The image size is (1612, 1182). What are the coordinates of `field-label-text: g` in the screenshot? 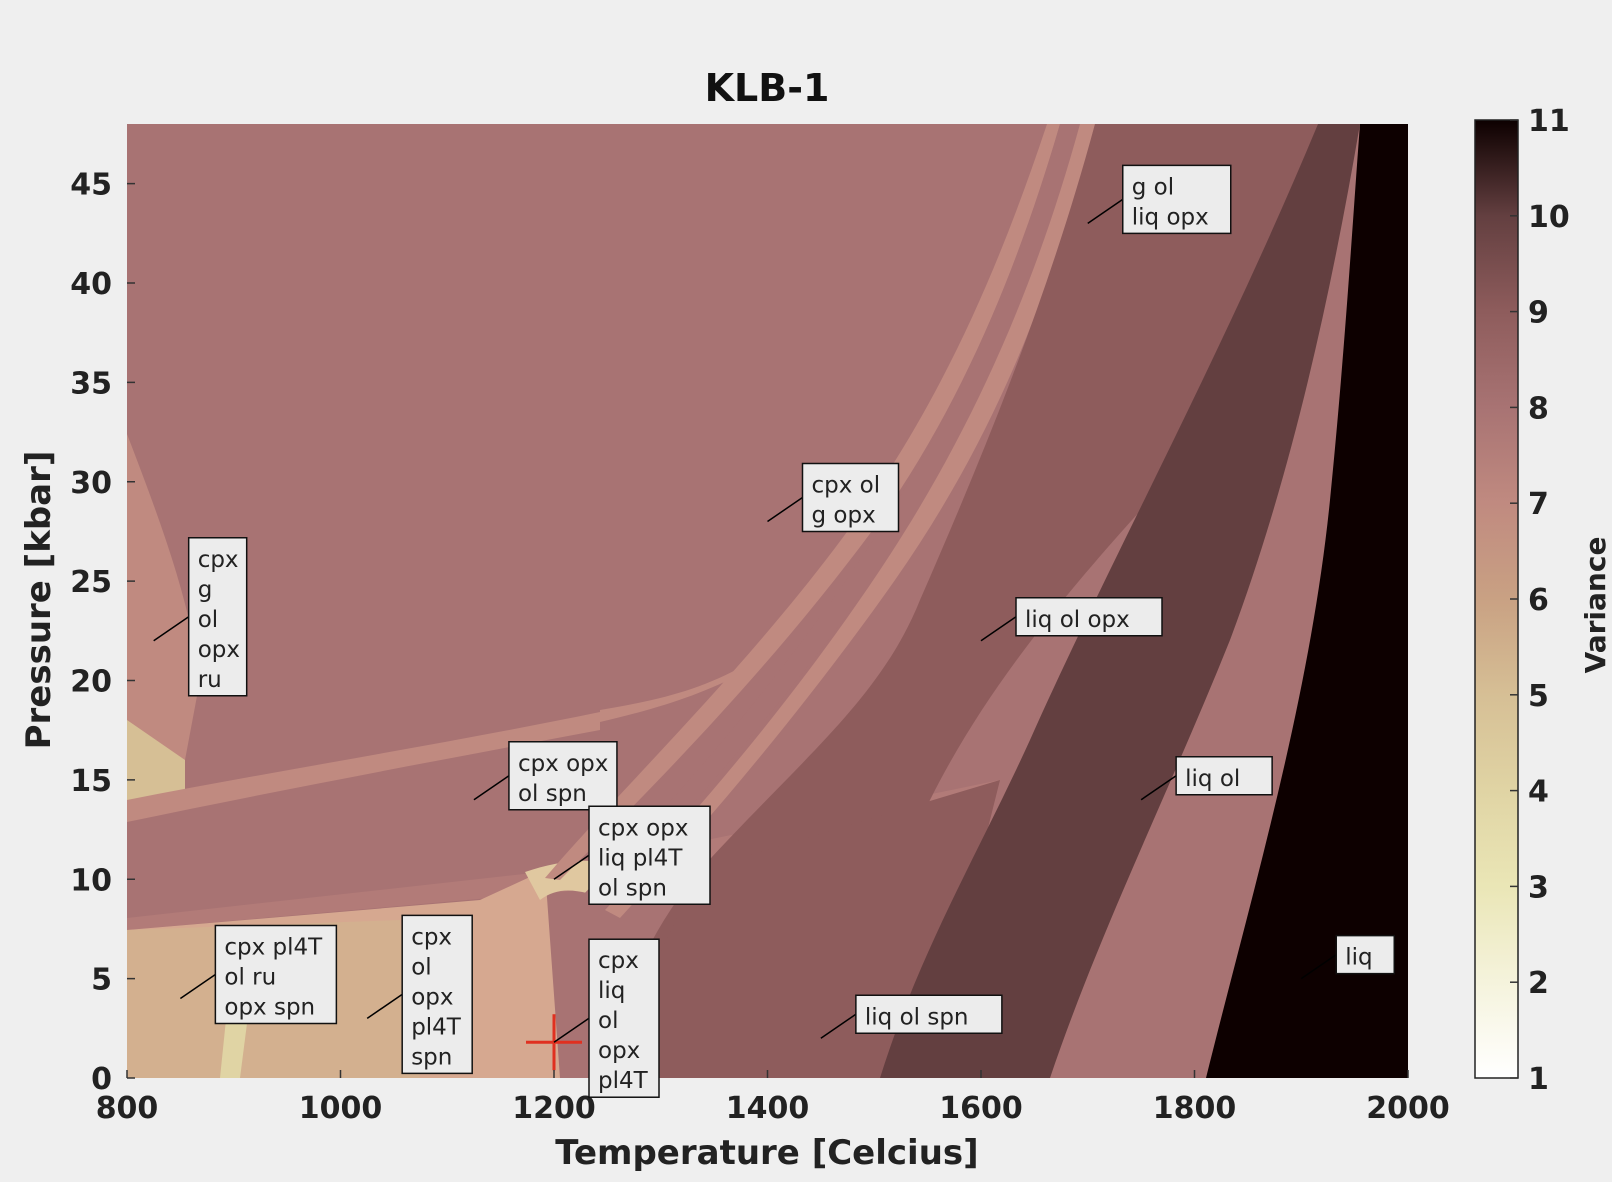 It's located at (205, 590).